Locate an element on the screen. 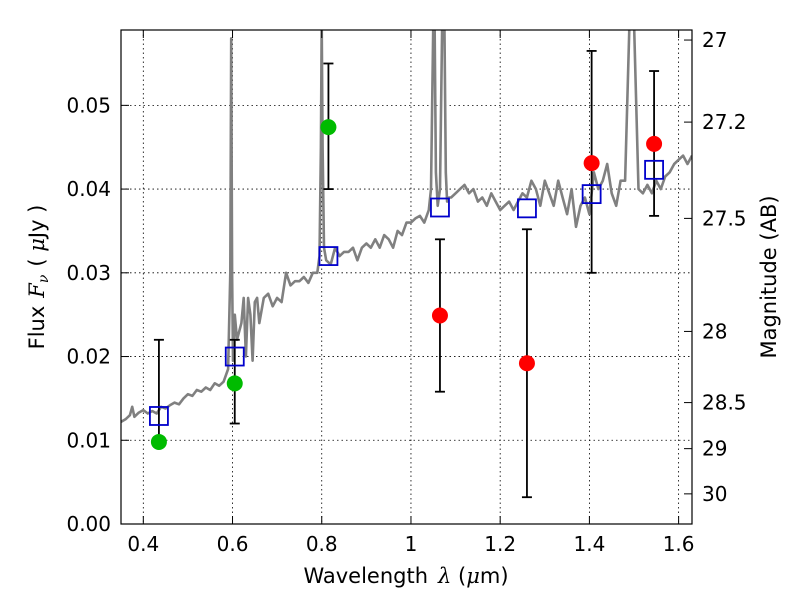  x-tick-label: 1.2 is located at coordinates (500, 544).